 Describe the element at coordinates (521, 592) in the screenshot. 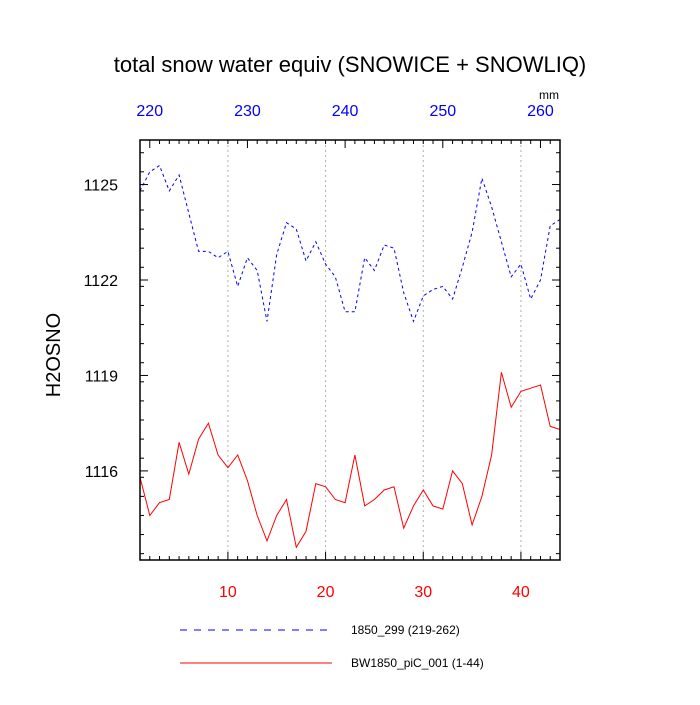

I see `x-axis-tick-label: 40` at that location.